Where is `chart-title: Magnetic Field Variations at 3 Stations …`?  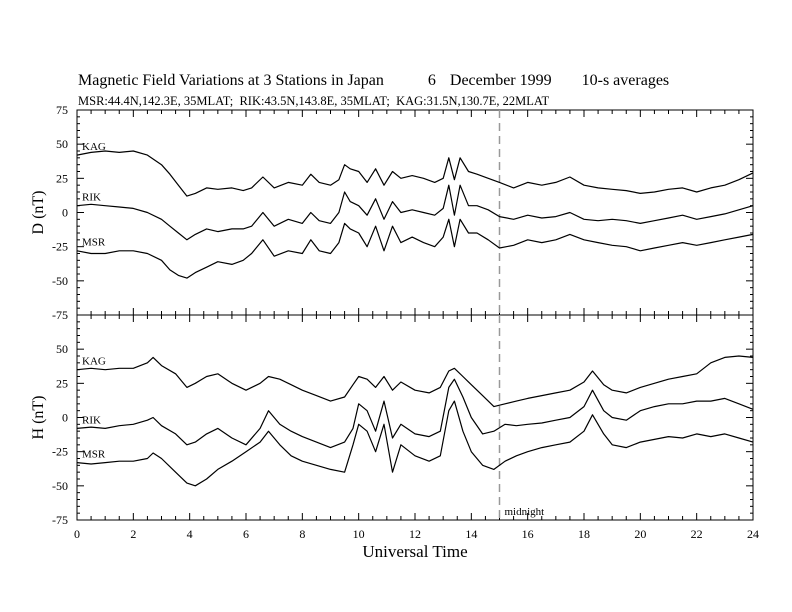
chart-title: Magnetic Field Variations at 3 Stations … is located at coordinates (373, 81).